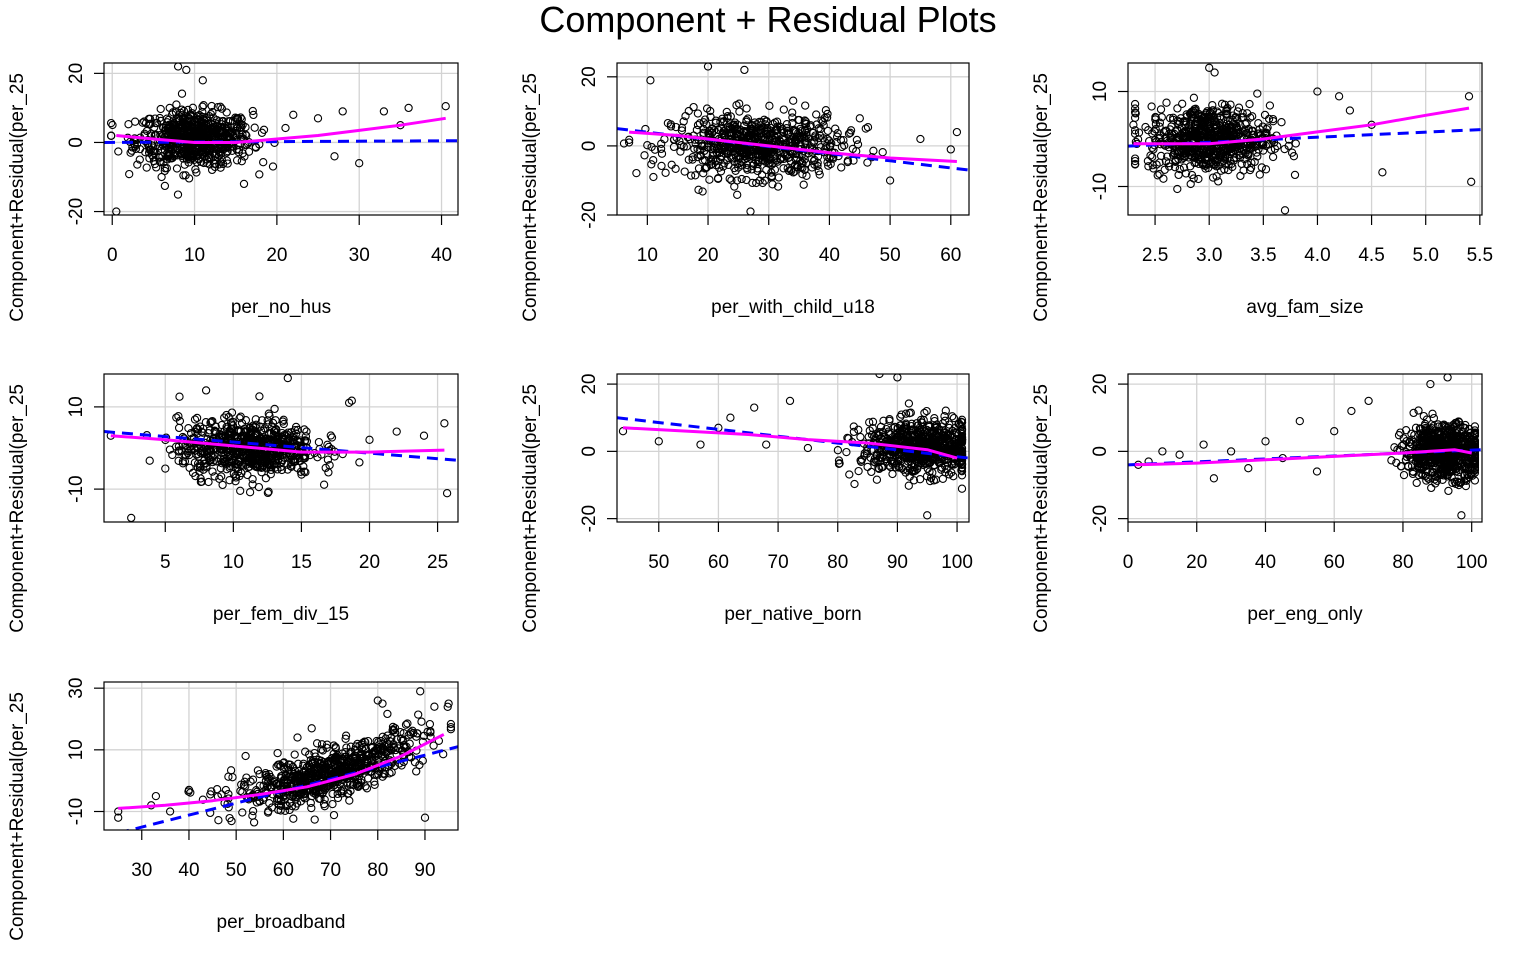 The image size is (1536, 960). What do you see at coordinates (1196, 562) in the screenshot?
I see `x-tick-label: 20` at bounding box center [1196, 562].